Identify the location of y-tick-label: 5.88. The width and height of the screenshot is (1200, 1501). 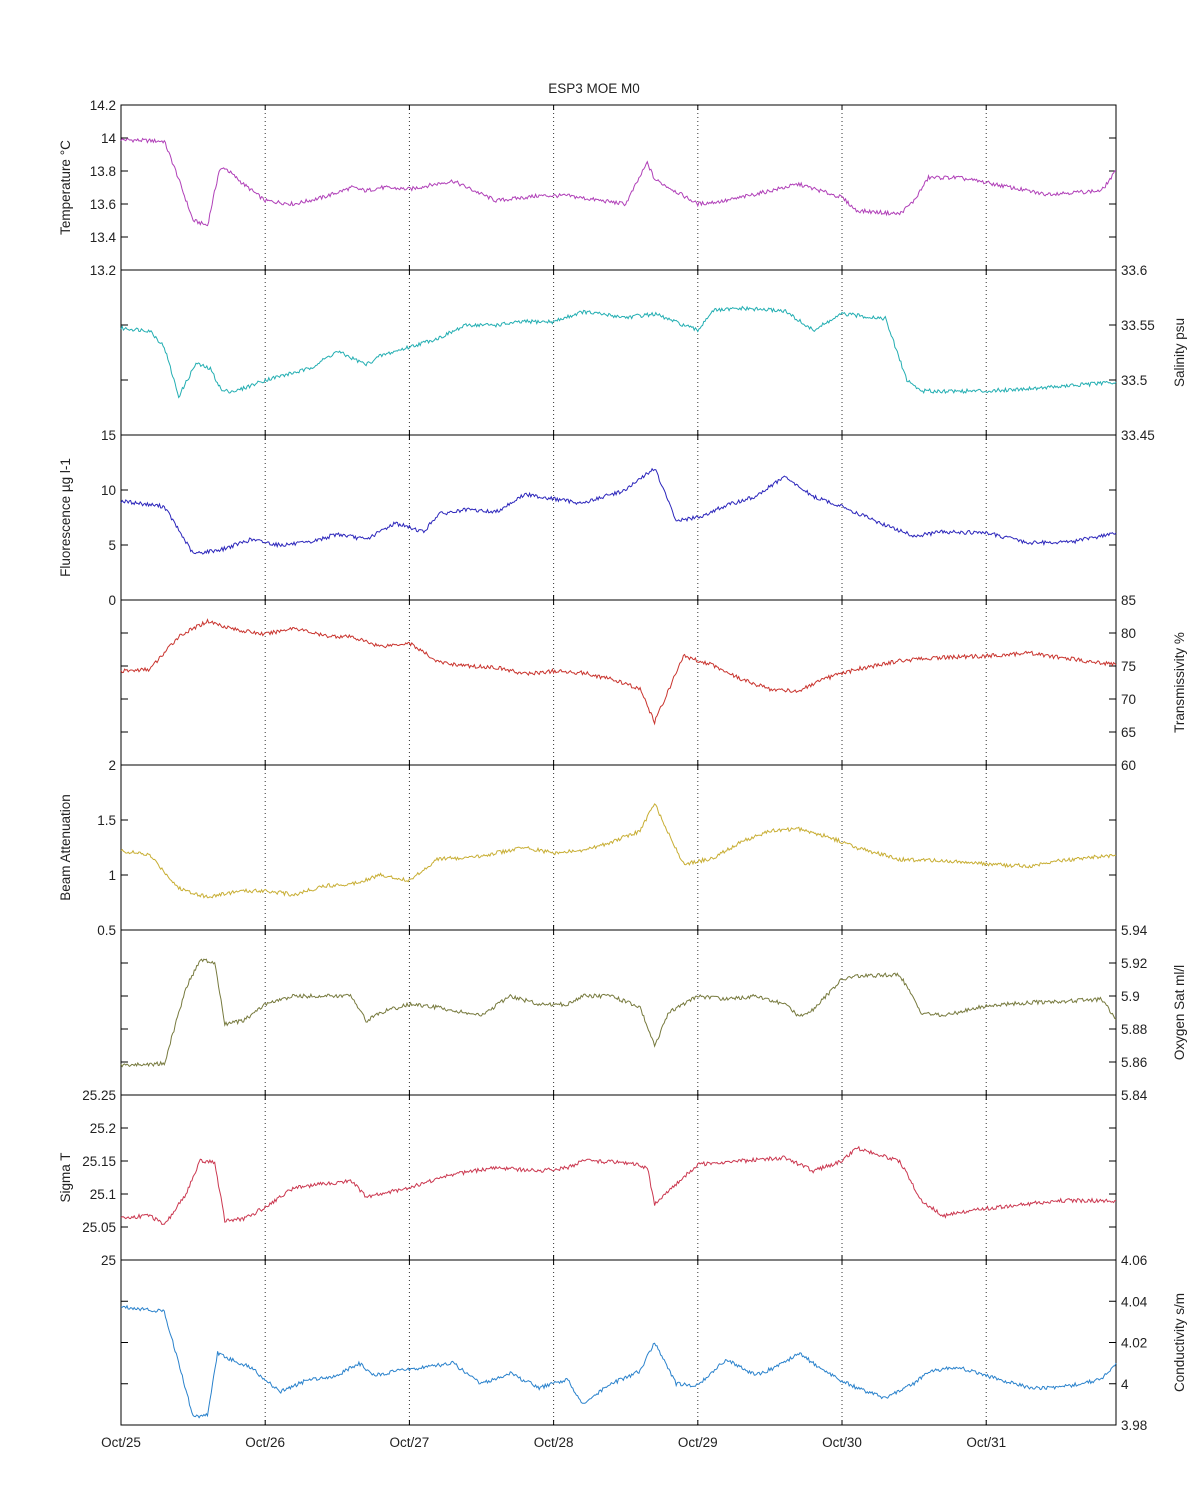
(1134, 1029).